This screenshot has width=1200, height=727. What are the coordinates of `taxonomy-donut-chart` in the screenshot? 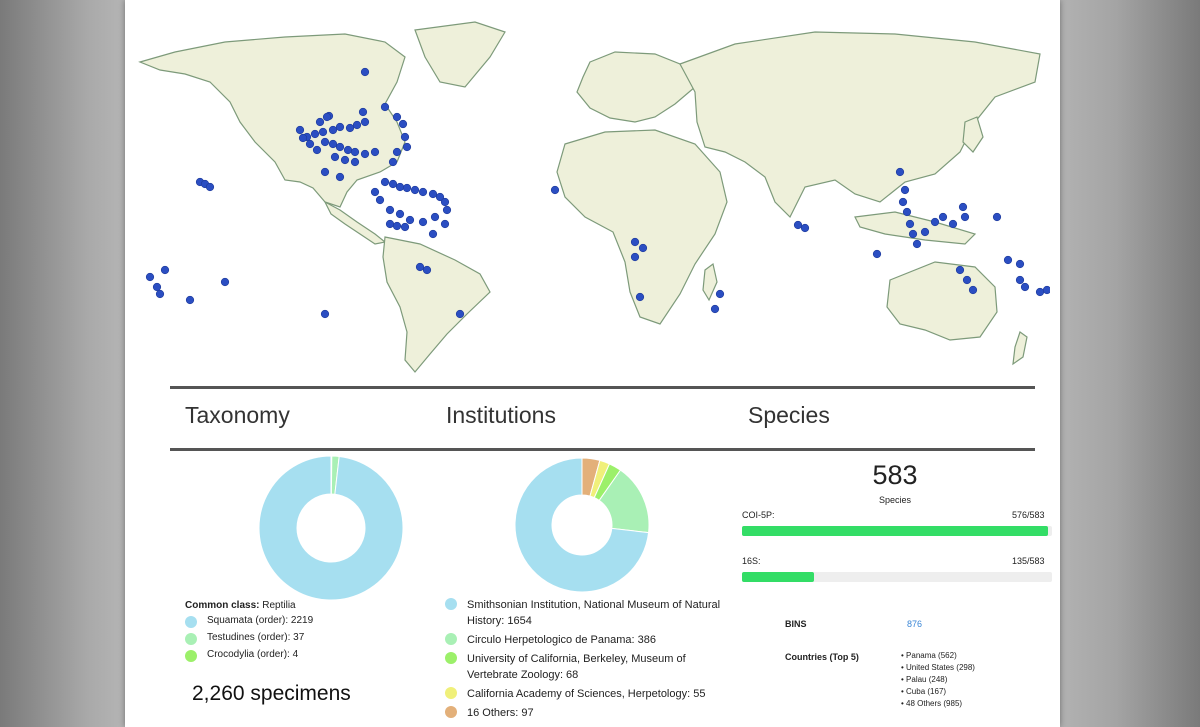 It's located at (331, 528).